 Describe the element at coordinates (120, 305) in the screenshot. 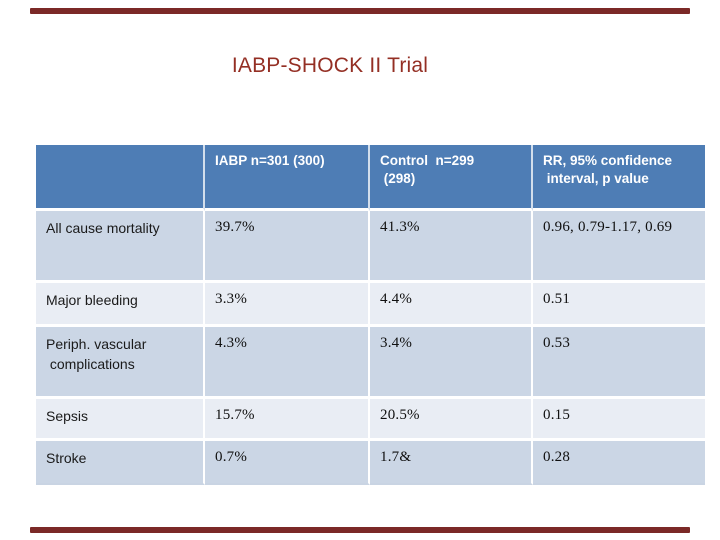

I see `row-label: Major bleeding` at that location.